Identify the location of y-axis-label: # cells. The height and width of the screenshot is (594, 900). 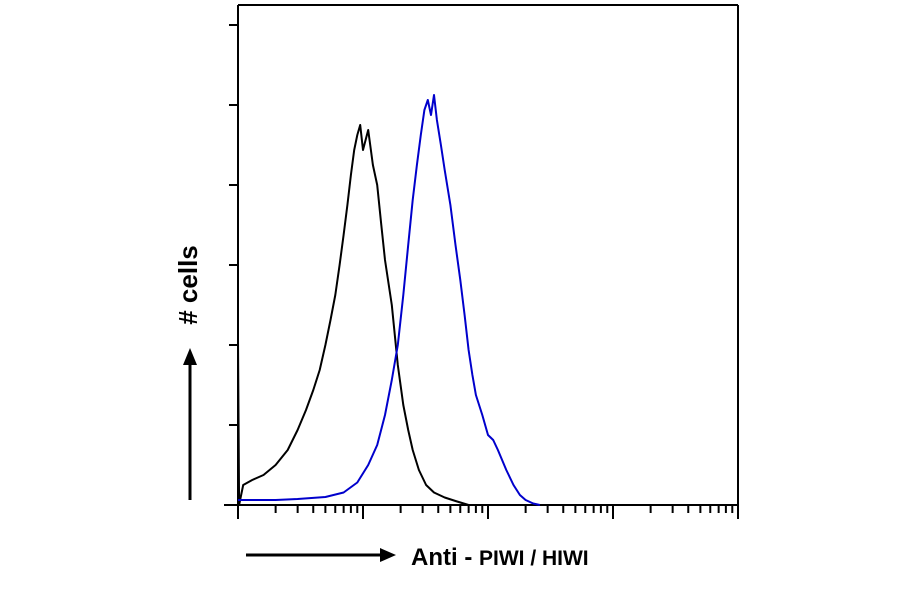
(188, 285).